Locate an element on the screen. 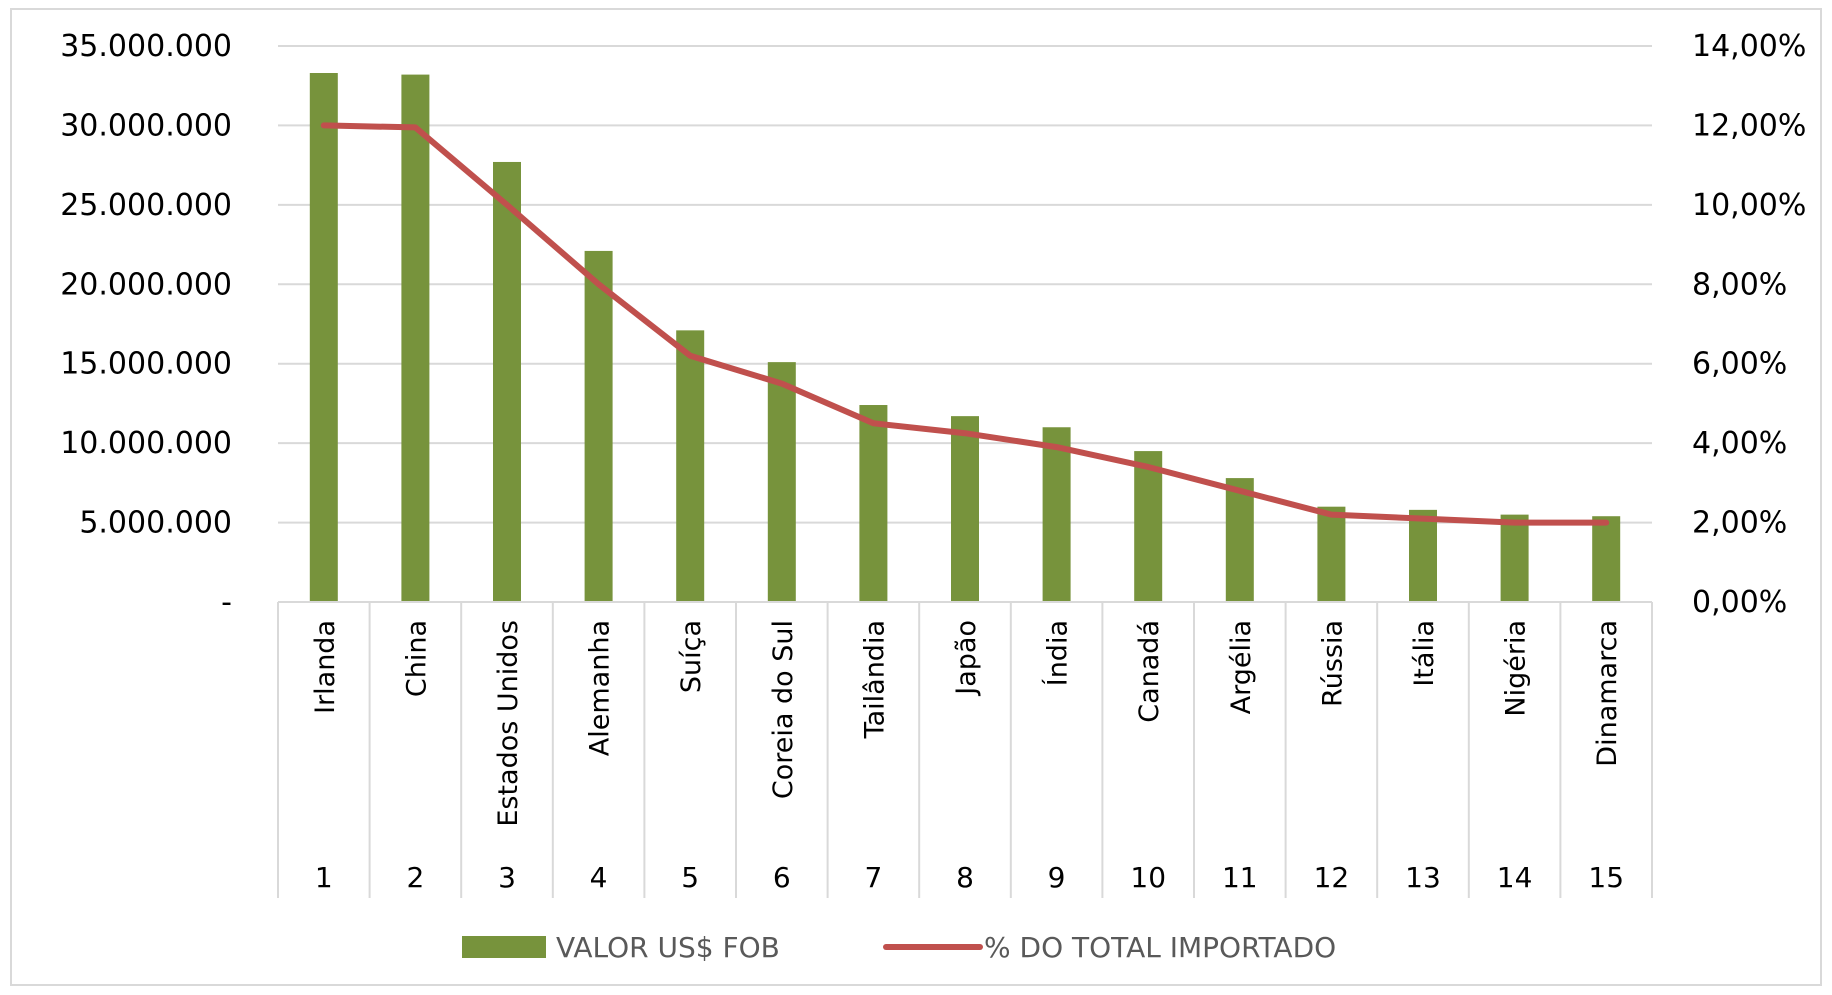 This screenshot has height=995, width=1832. category-label: Itália is located at coordinates (1424, 653).